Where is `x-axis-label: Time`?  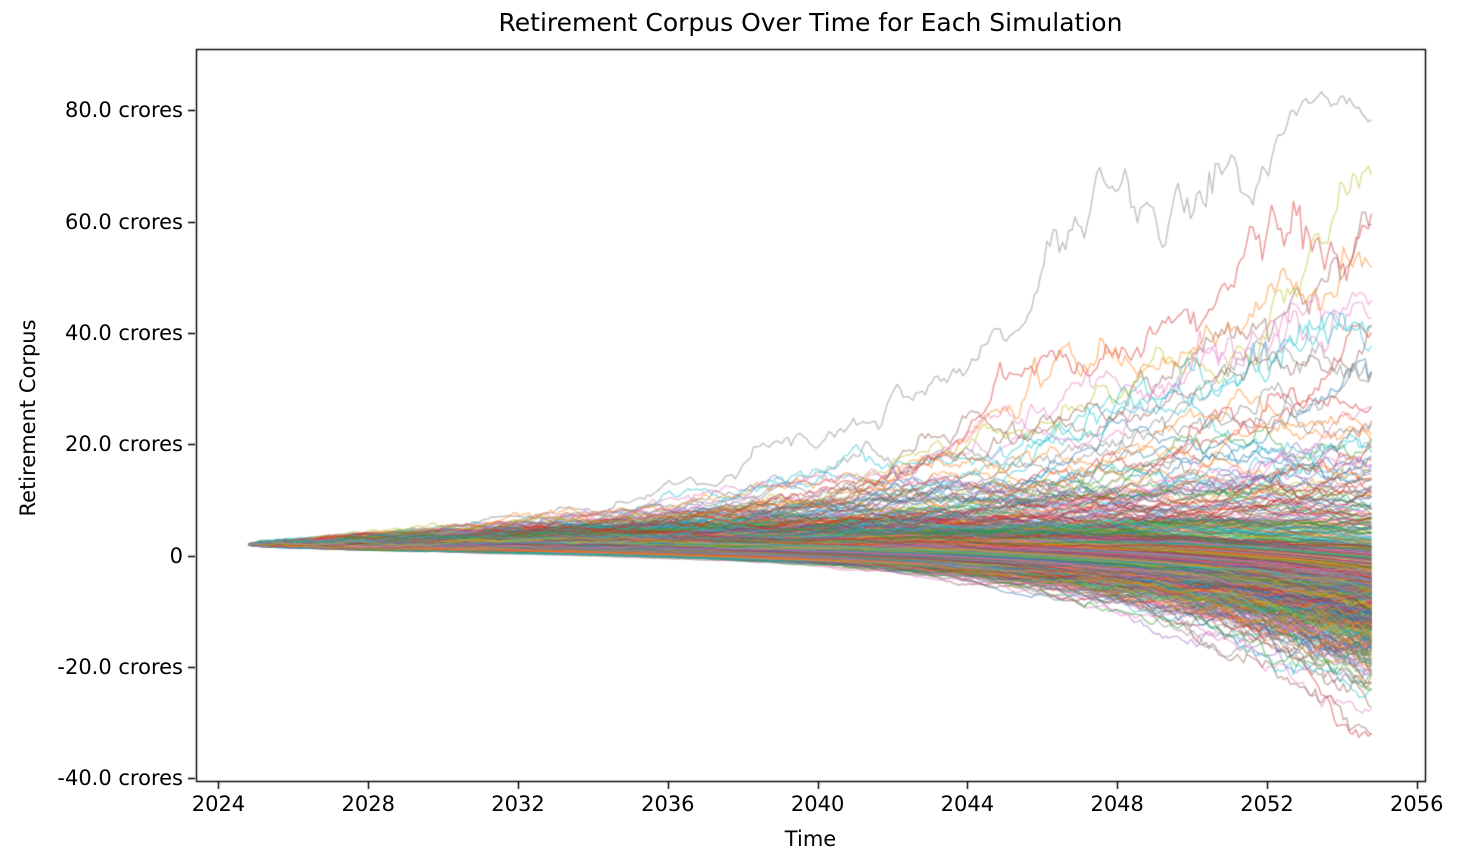
x-axis-label: Time is located at coordinates (810, 839).